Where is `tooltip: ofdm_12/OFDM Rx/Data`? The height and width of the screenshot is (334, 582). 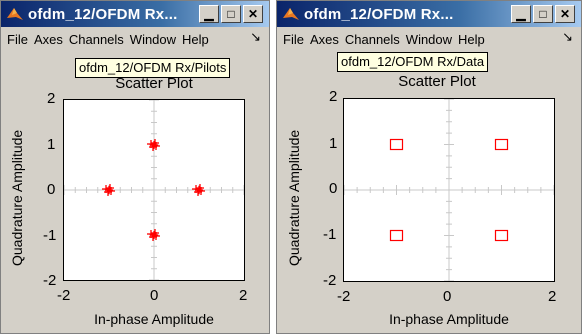 tooltip: ofdm_12/OFDM Rx/Data is located at coordinates (413, 62).